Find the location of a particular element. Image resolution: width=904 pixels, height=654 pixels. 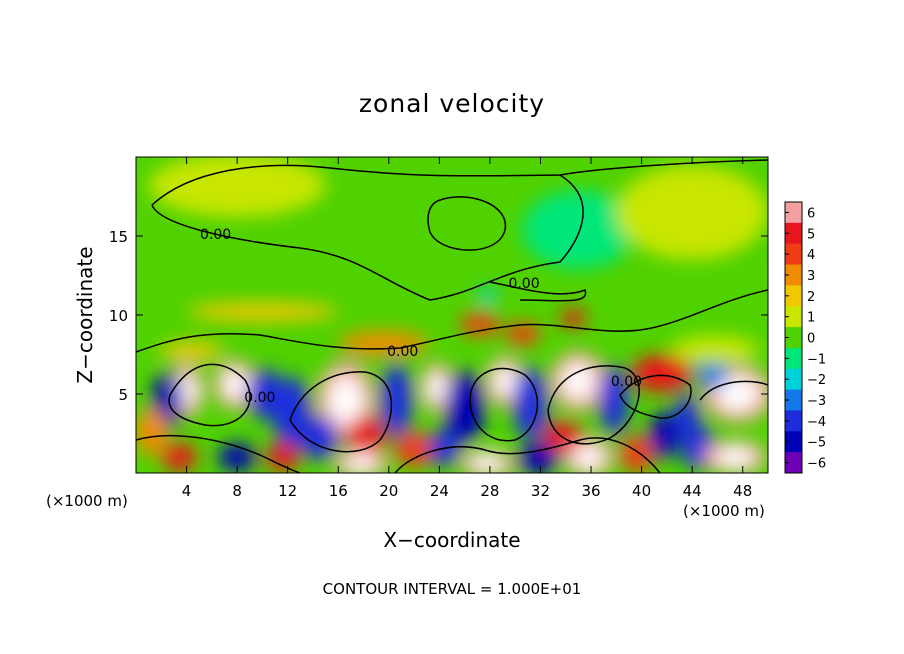

colorbar-label-8: −2 is located at coordinates (816, 380).